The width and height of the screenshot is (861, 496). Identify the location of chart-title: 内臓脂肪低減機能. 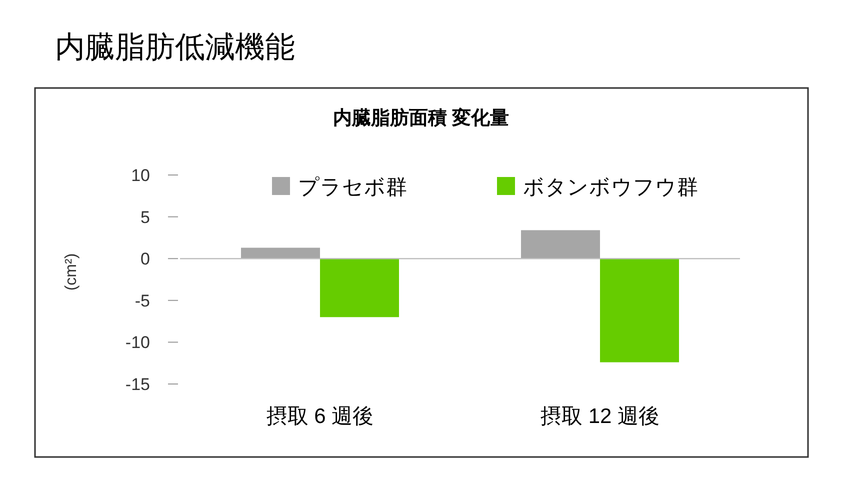
(175, 47).